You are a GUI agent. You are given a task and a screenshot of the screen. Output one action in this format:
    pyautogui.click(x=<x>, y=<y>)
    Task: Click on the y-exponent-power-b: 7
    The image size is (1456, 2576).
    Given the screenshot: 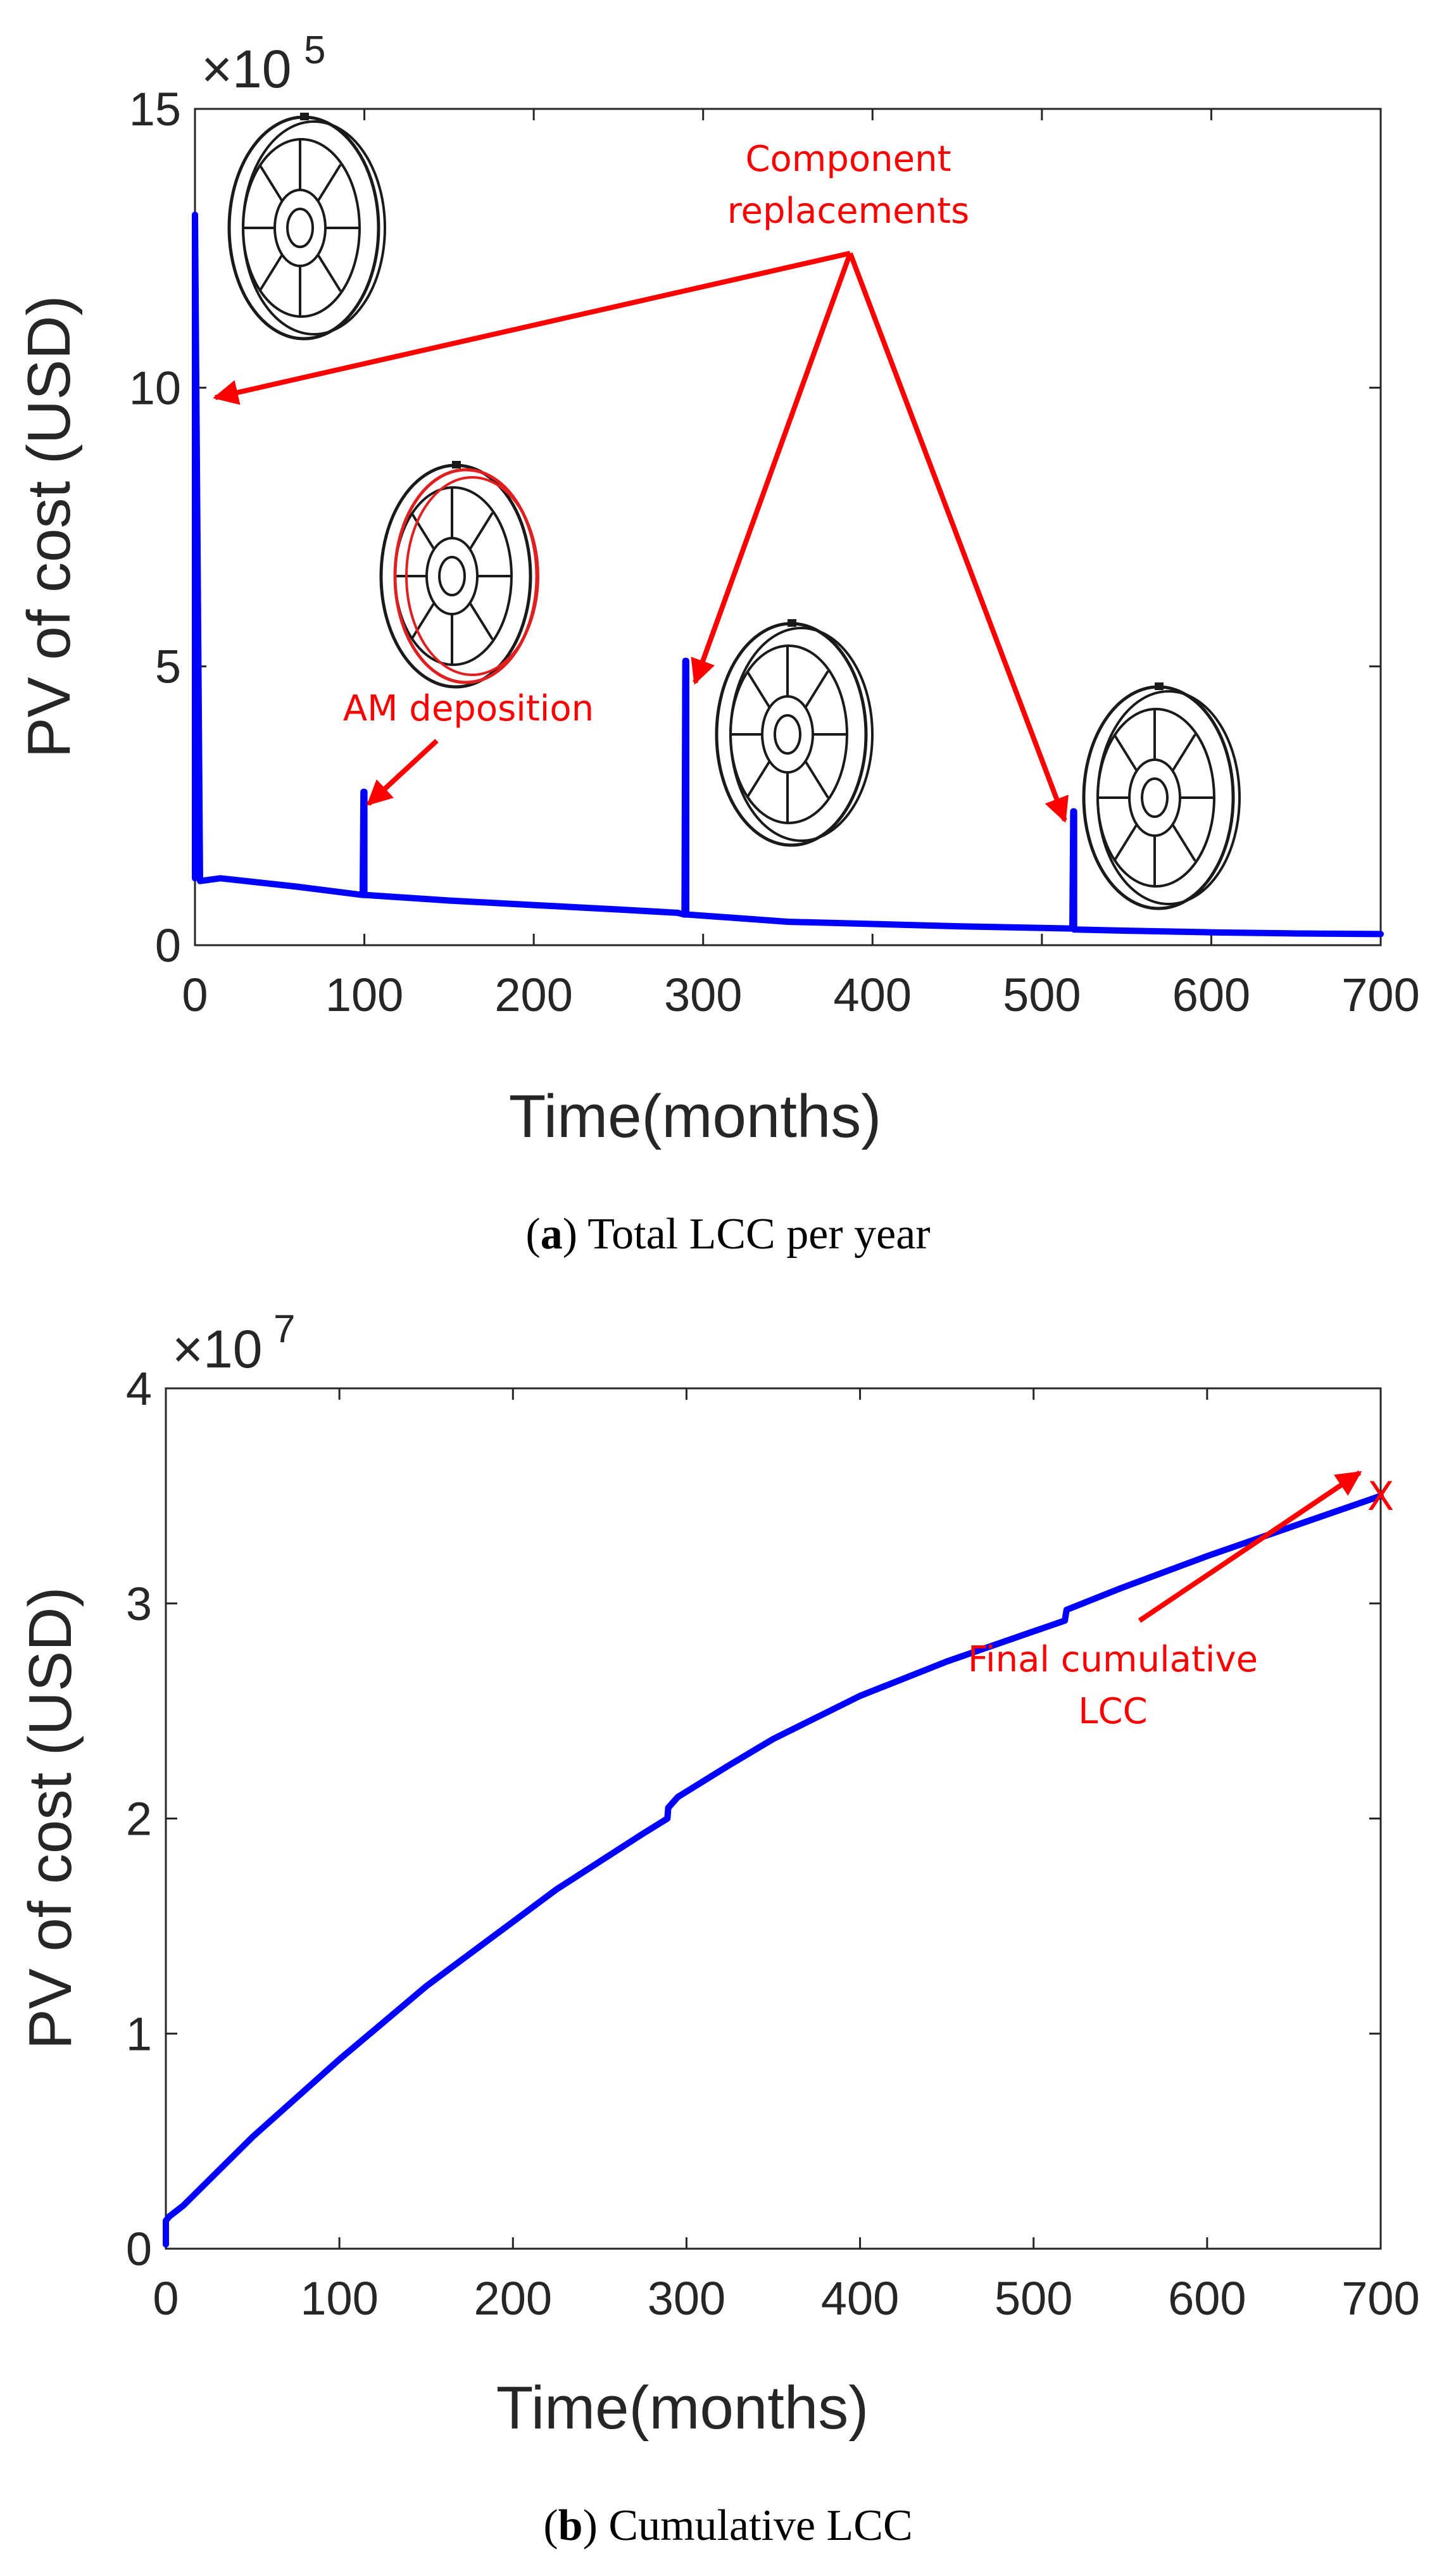 What is the action you would take?
    pyautogui.click(x=284, y=1329)
    